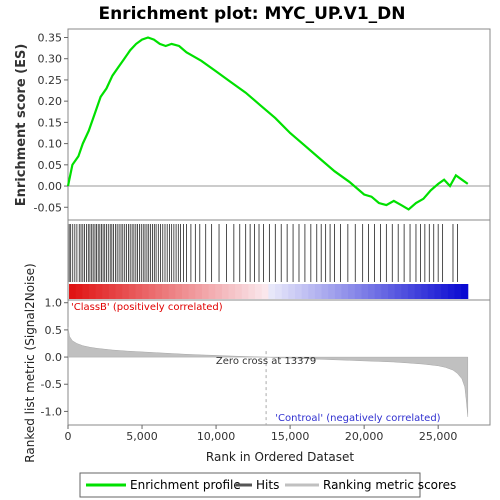 The image size is (500, 500). Describe the element at coordinates (266, 361) in the screenshot. I see `zero-cross-label: Zero cross at 13379` at that location.